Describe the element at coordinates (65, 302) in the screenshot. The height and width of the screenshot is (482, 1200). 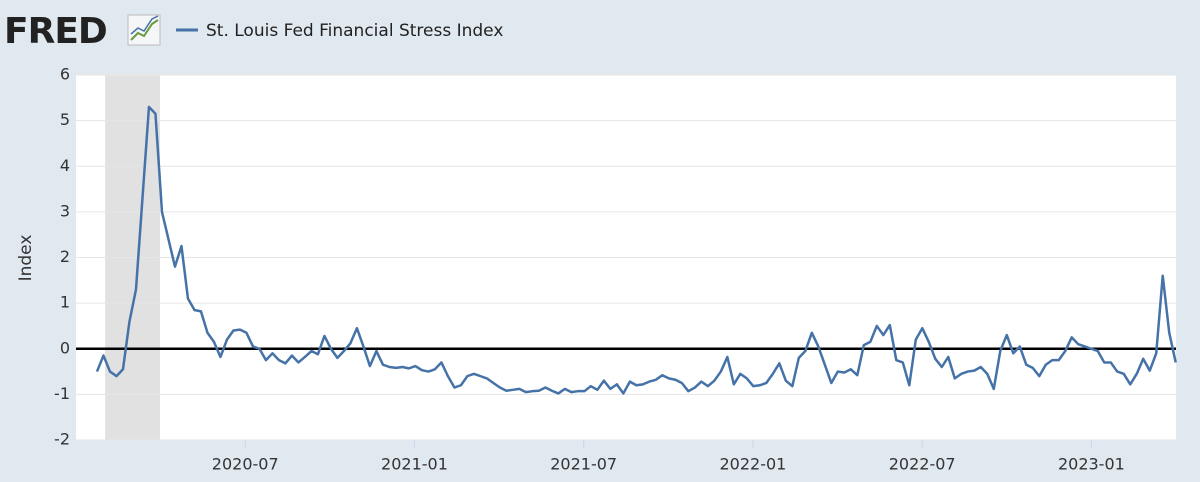
I see `y-tick-label: 1` at that location.